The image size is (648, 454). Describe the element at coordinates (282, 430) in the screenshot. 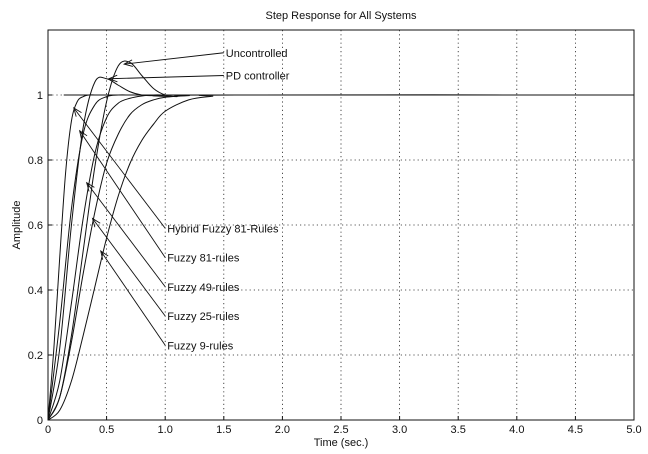

I see `x-tick-label: 2.0` at that location.